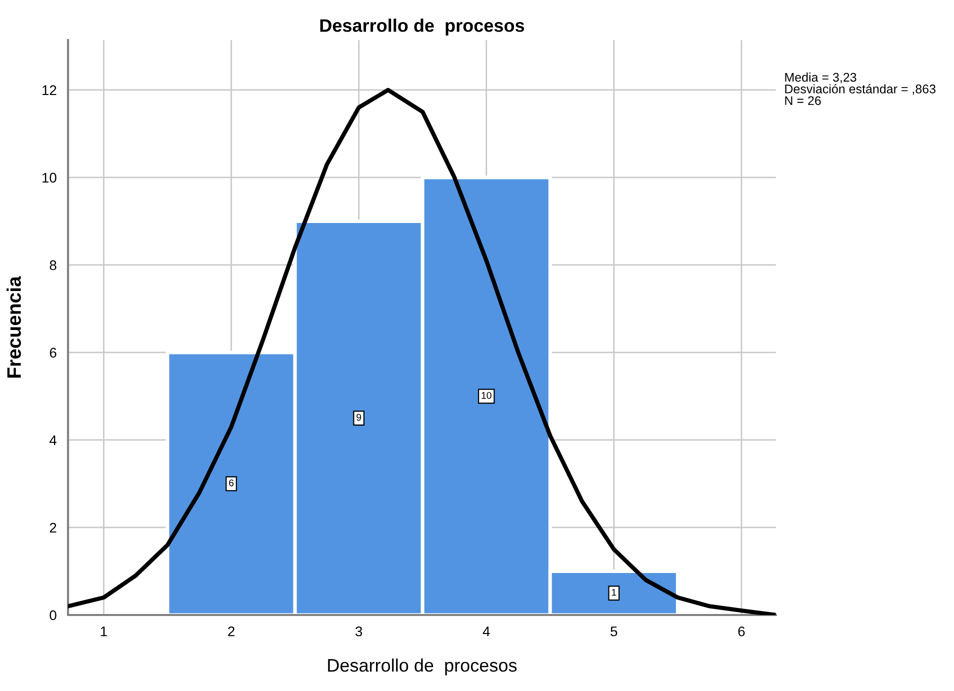 This screenshot has width=954, height=691. I want to click on x-tick-label: 6, so click(741, 631).